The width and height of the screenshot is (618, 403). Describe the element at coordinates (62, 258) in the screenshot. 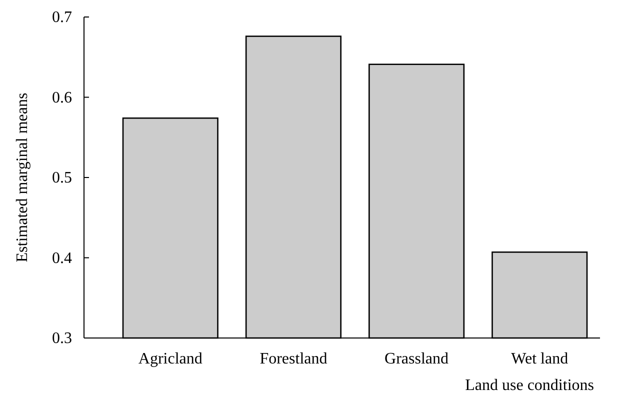

I see `y-tick-label: 0.4` at that location.